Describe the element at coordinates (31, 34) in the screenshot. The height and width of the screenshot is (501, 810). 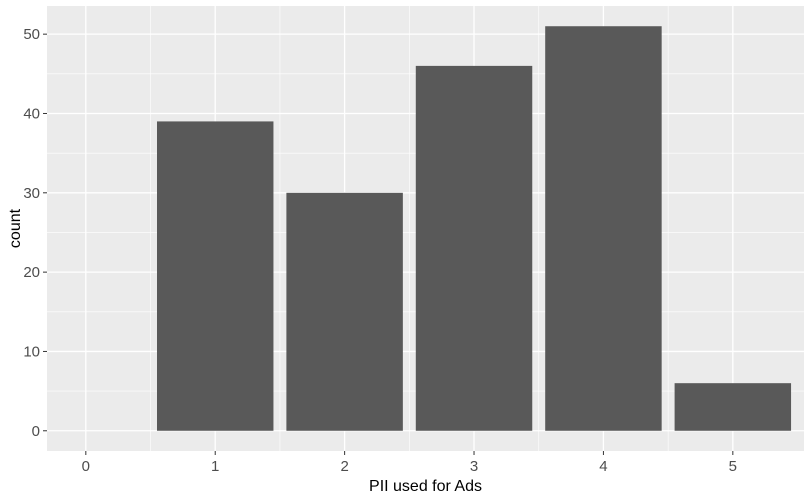
I see `y-tick-label: 50` at that location.